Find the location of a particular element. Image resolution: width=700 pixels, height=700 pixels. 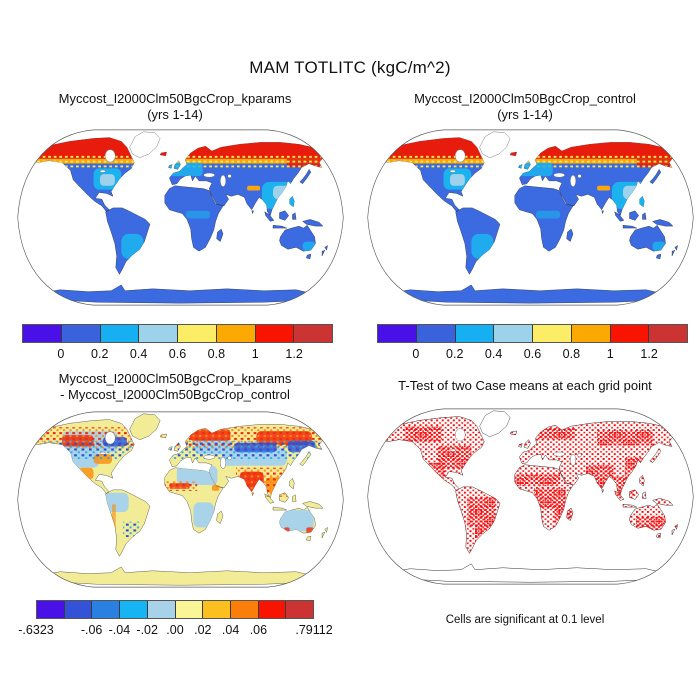

se-asia-dense is located at coordinates (622, 486).